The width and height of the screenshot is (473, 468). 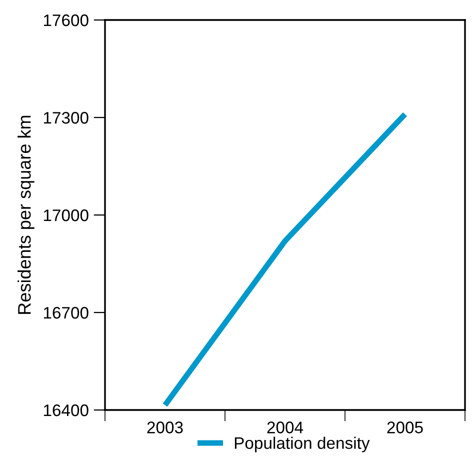 What do you see at coordinates (66, 312) in the screenshot?
I see `y-tick-label: 16700` at bounding box center [66, 312].